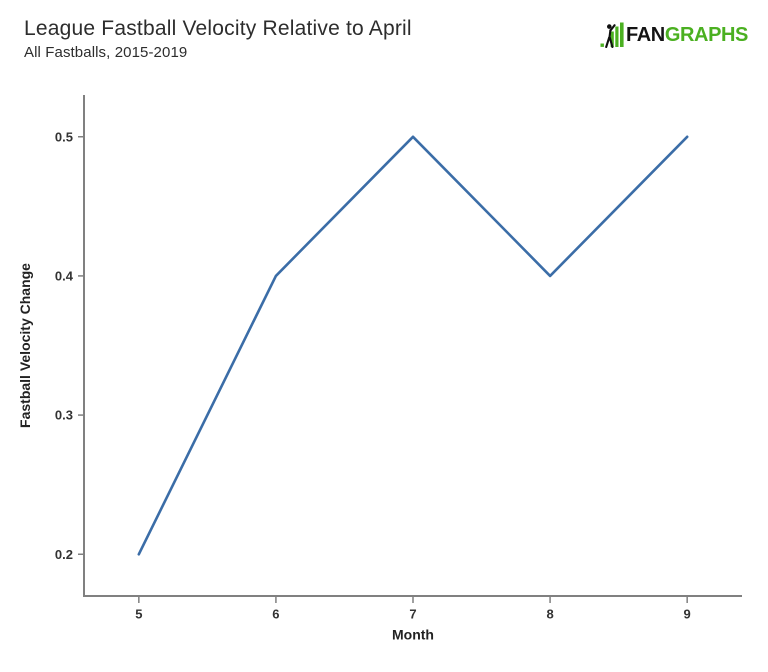 The height and width of the screenshot is (672, 768). I want to click on y-tick-label: 0.3, so click(64, 415).